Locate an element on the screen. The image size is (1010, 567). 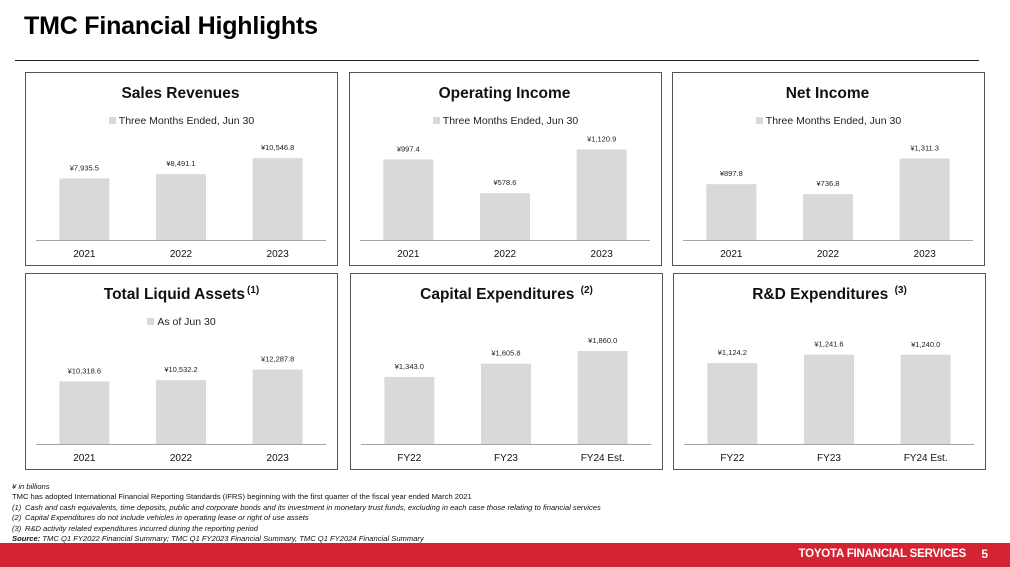
data-label: ¥1,241.6 is located at coordinates (828, 344).